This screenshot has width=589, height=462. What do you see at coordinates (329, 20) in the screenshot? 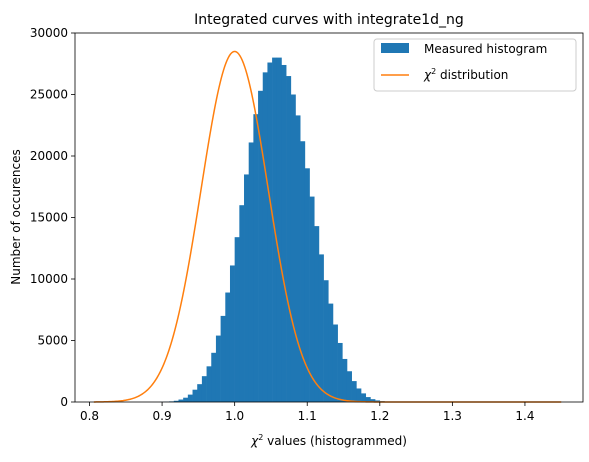
I see `chart-title: Integrated curves with integrate1d_ng` at bounding box center [329, 20].